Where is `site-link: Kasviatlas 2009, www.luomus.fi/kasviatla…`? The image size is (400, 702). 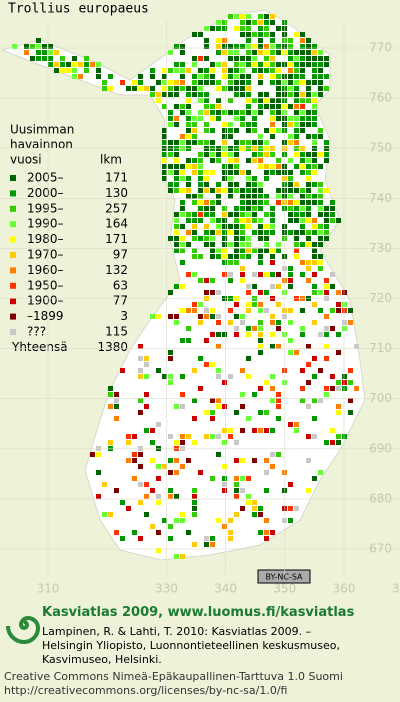
site-link: Kasviatlas 2009, www.luomus.fi/kasviatla… is located at coordinates (198, 612).